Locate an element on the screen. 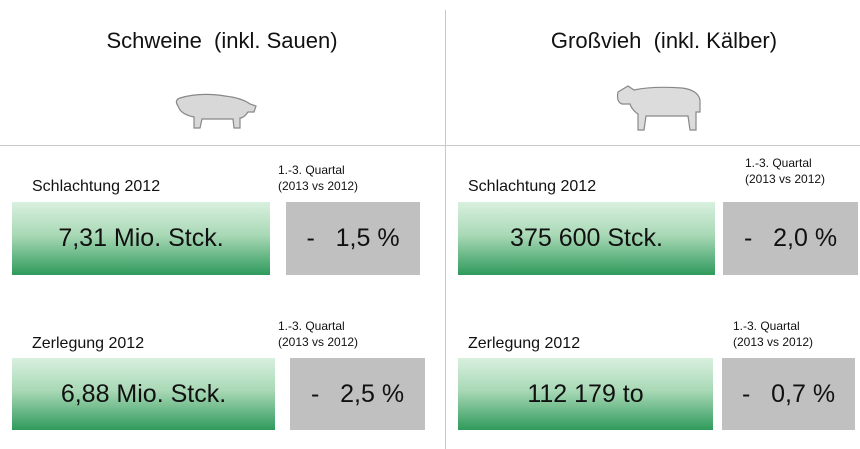 The width and height of the screenshot is (860, 449). value-box: 7,31 Mio. Stck. is located at coordinates (141, 238).